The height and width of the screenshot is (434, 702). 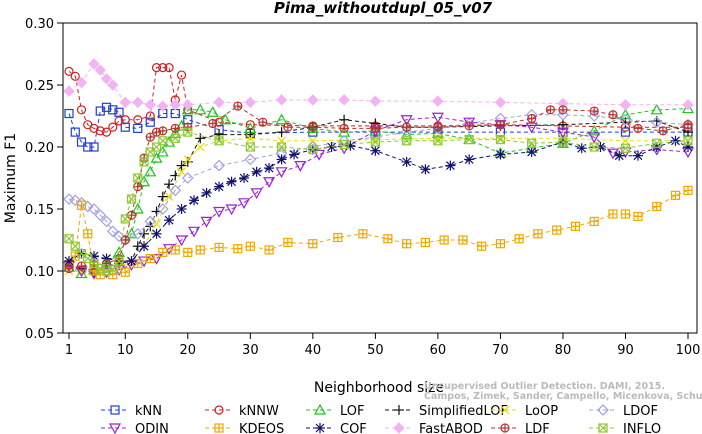 What do you see at coordinates (399, 428) in the screenshot?
I see `legend-marker-fastabod` at bounding box center [399, 428].